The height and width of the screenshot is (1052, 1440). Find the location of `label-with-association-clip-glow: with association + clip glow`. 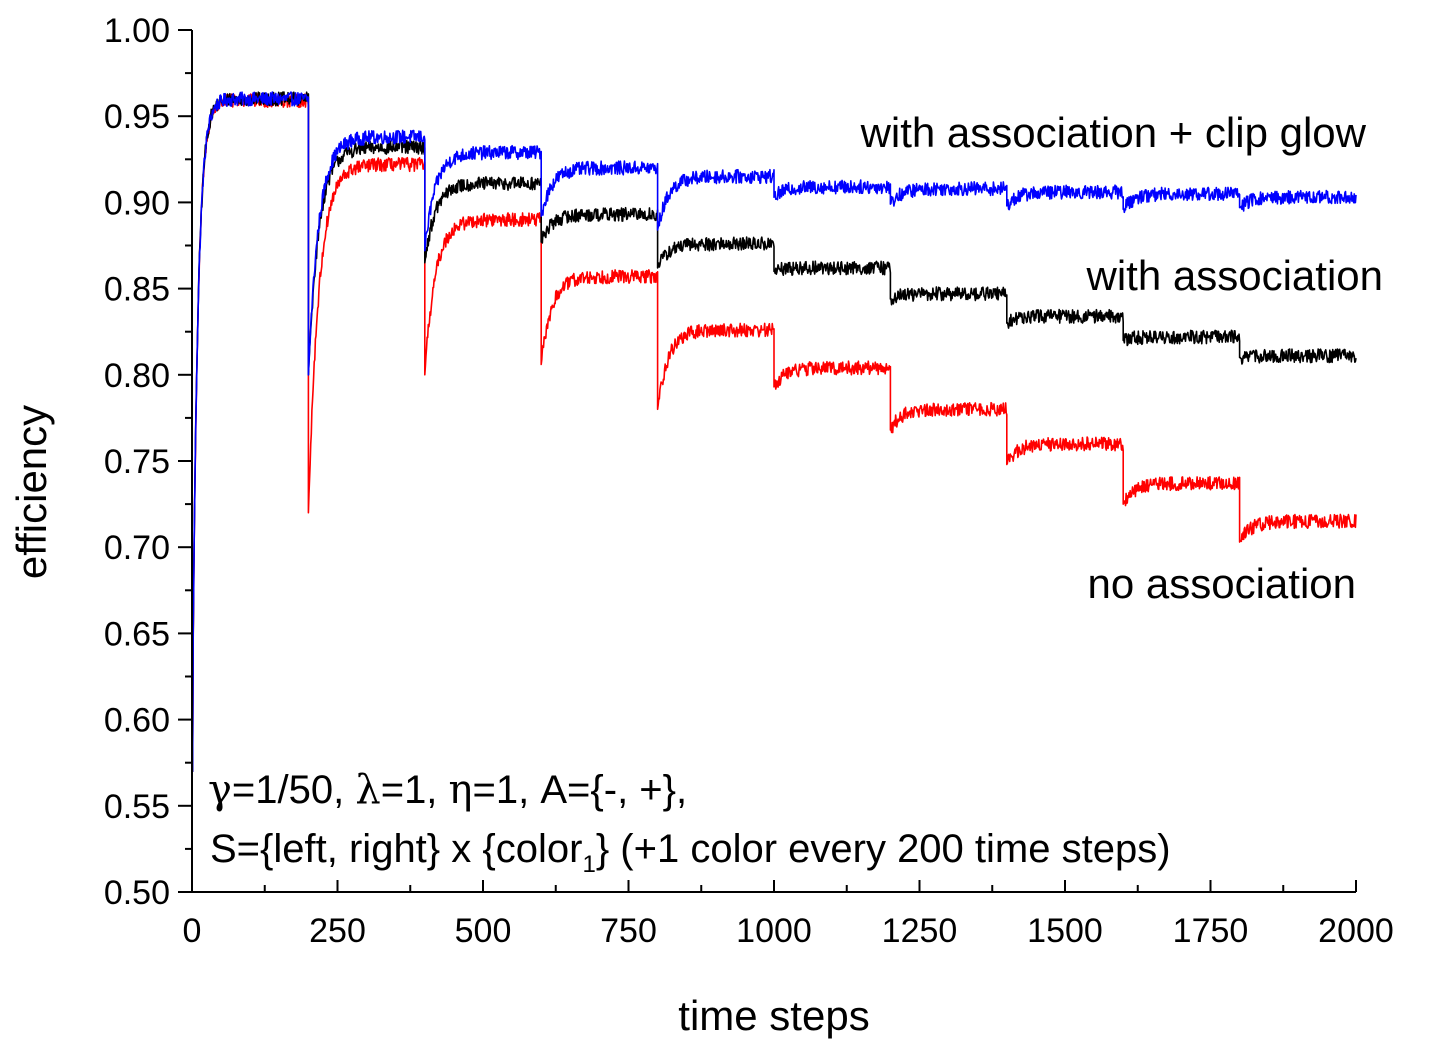

label-with-association-clip-glow: with association + clip glow is located at coordinates (1113, 132).